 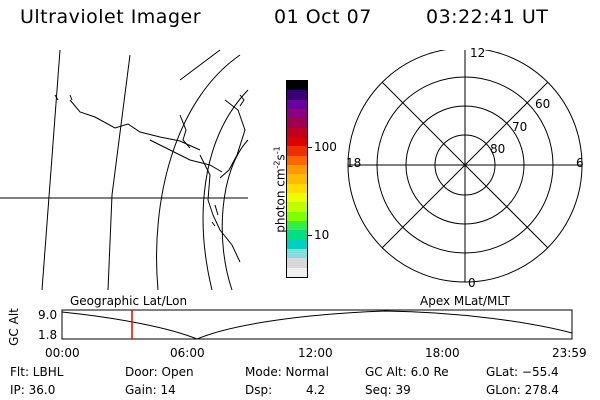 What do you see at coordinates (498, 149) in the screenshot?
I see `mlat-label-80: 80` at bounding box center [498, 149].